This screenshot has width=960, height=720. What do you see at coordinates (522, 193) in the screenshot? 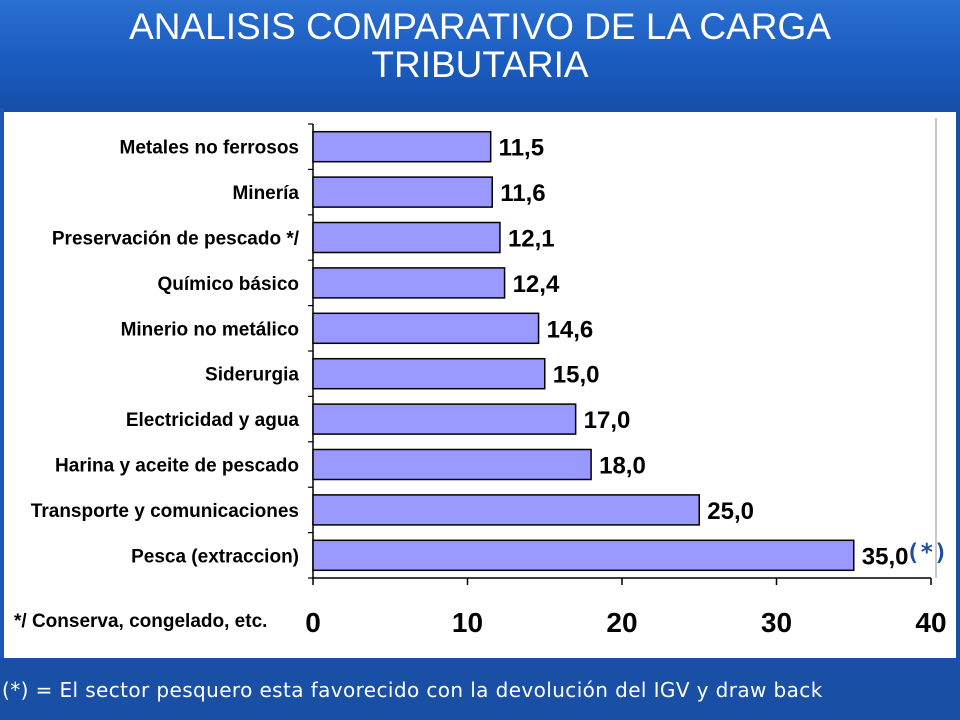
I see `value-label: 11,6` at bounding box center [522, 193].